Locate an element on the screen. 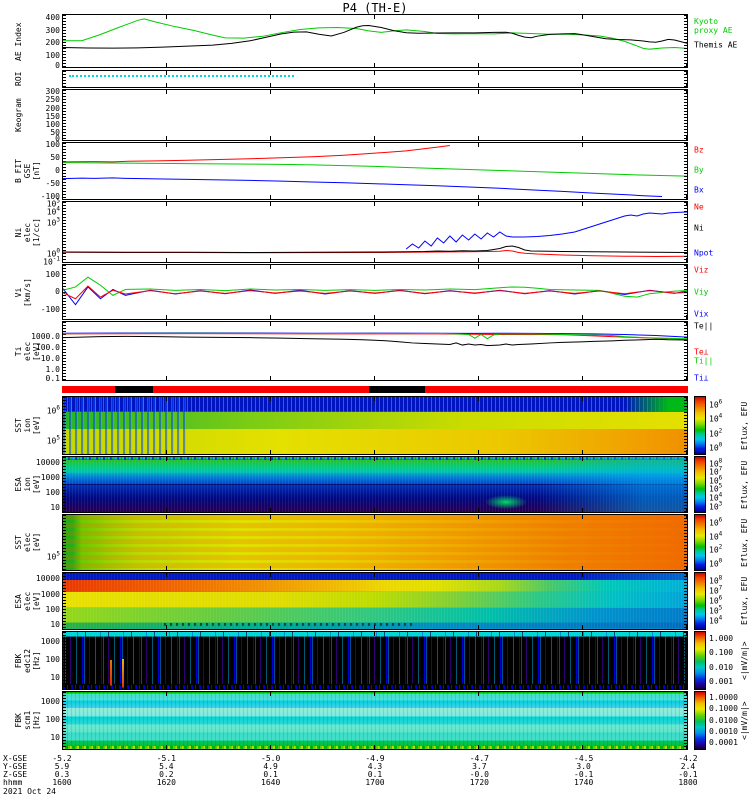 The width and height of the screenshot is (750, 800). axis-value: 0.2 is located at coordinates (166, 774).